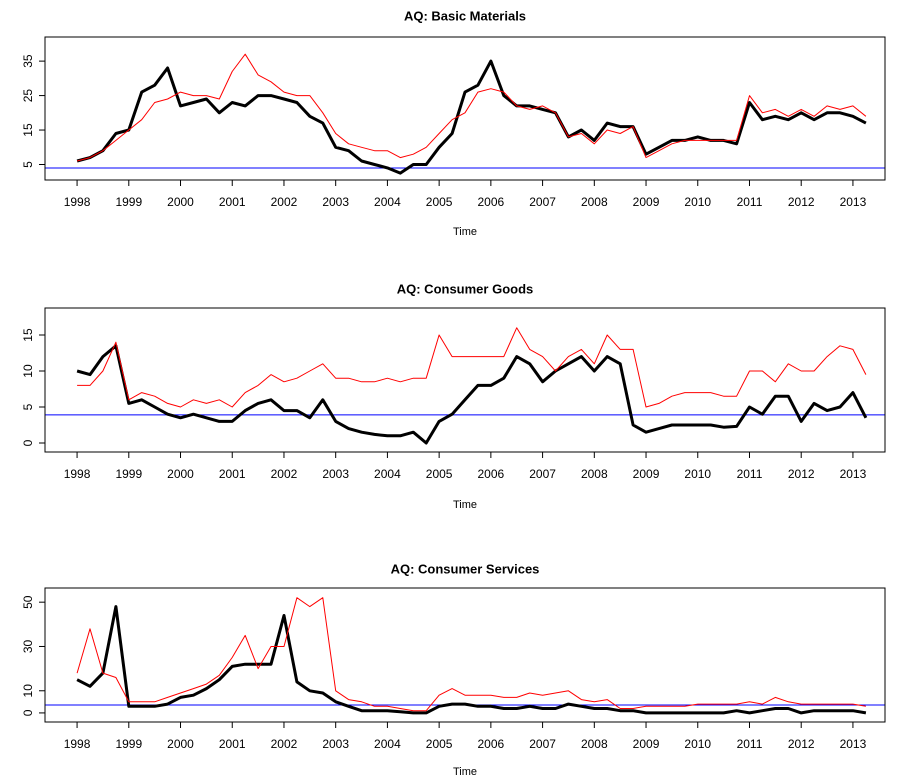  Describe the element at coordinates (465, 568) in the screenshot. I see `chart-title: AQ: Consumer Services` at that location.